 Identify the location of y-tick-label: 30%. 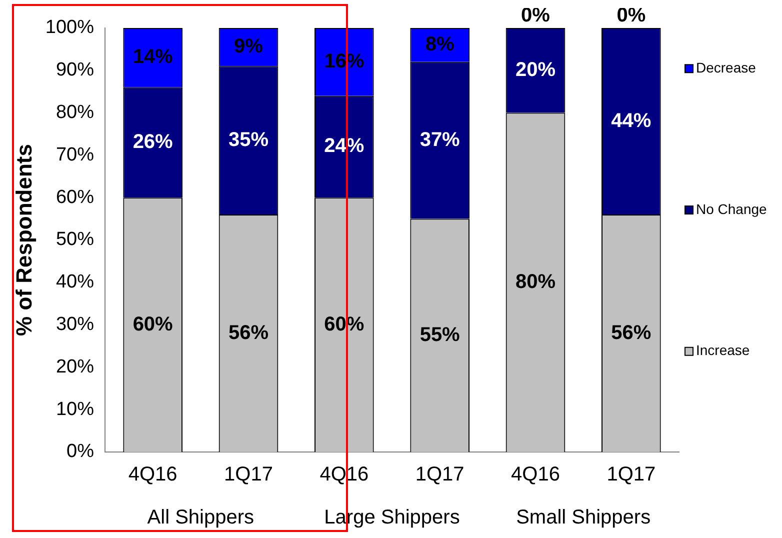
(75, 325).